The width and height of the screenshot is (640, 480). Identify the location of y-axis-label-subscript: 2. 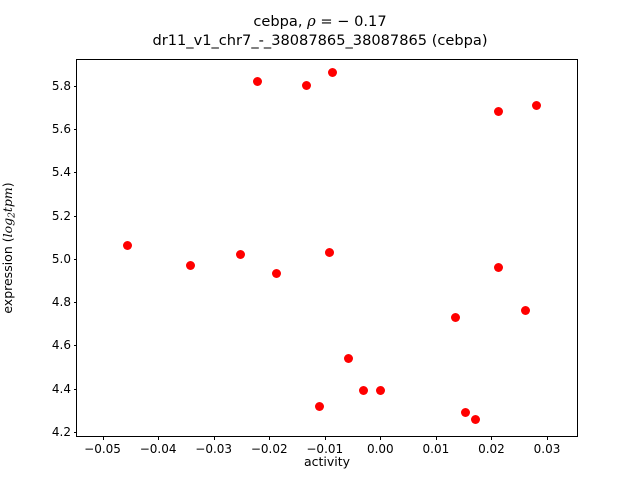
(12, 215).